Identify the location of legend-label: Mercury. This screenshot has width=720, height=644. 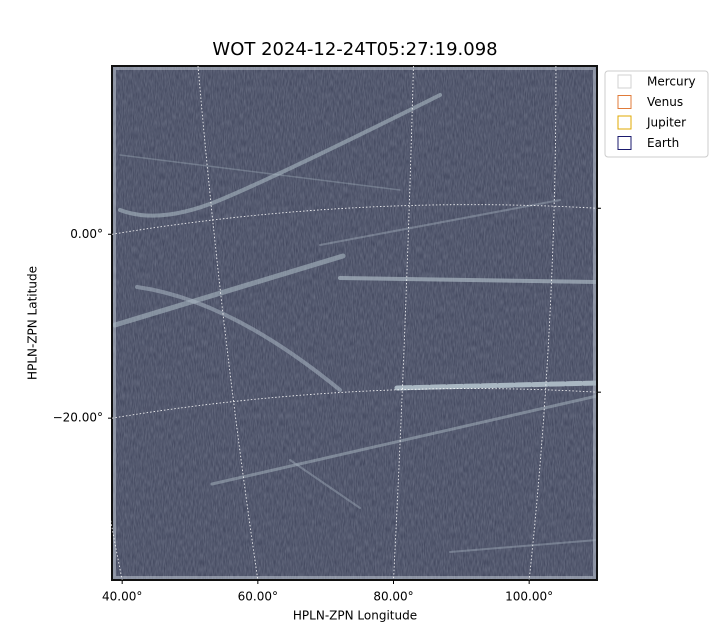
(671, 82).